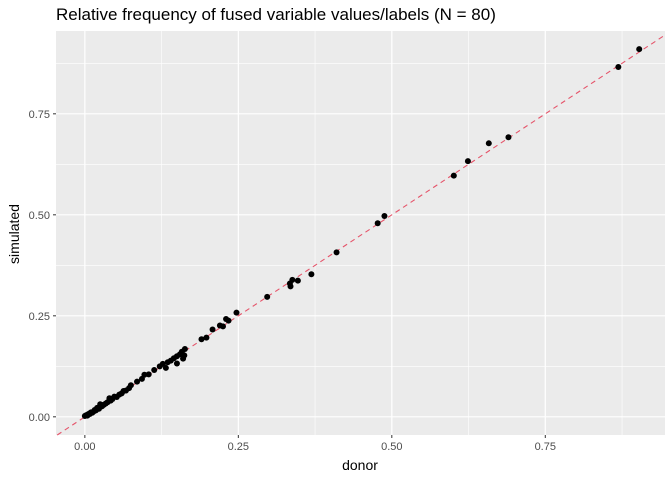 This screenshot has height=480, width=672. I want to click on x-tick-label: 0.00, so click(84, 447).